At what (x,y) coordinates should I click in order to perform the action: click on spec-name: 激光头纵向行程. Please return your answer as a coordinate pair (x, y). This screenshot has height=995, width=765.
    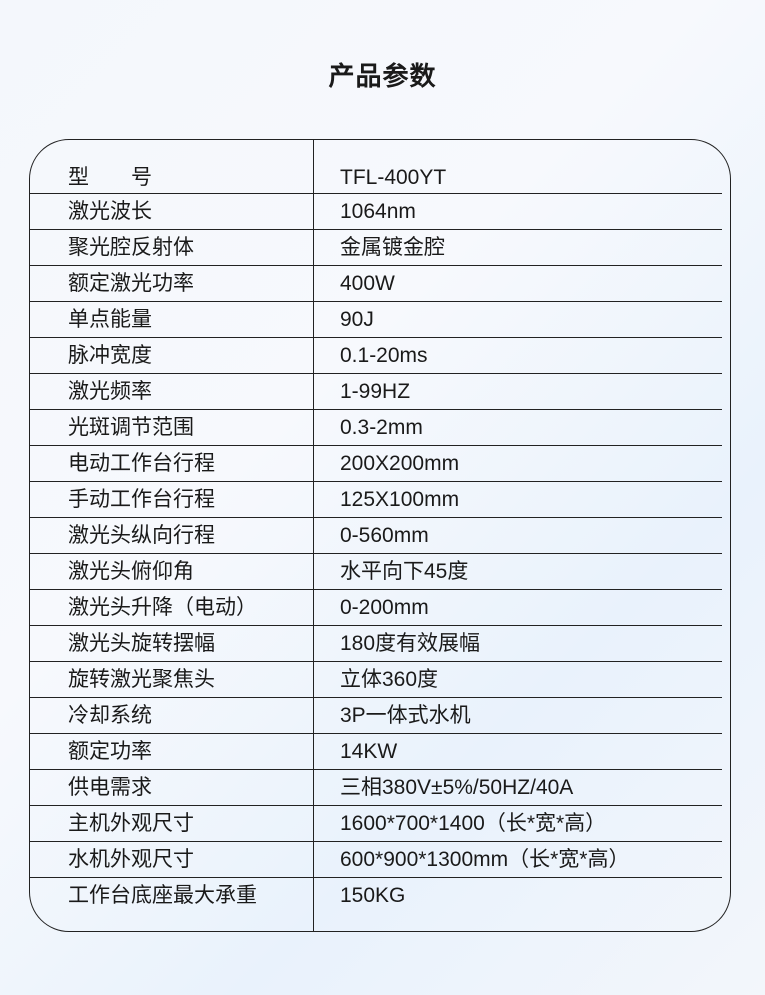
    Looking at the image, I should click on (141, 535).